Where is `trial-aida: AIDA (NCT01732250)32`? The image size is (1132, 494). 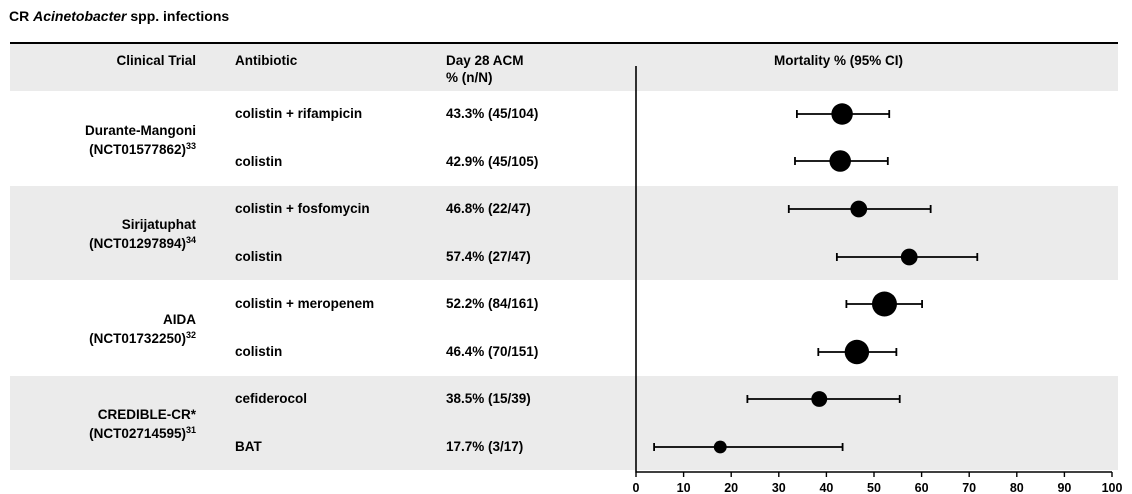
trial-aida: AIDA (NCT01732250)32 is located at coordinates (103, 329).